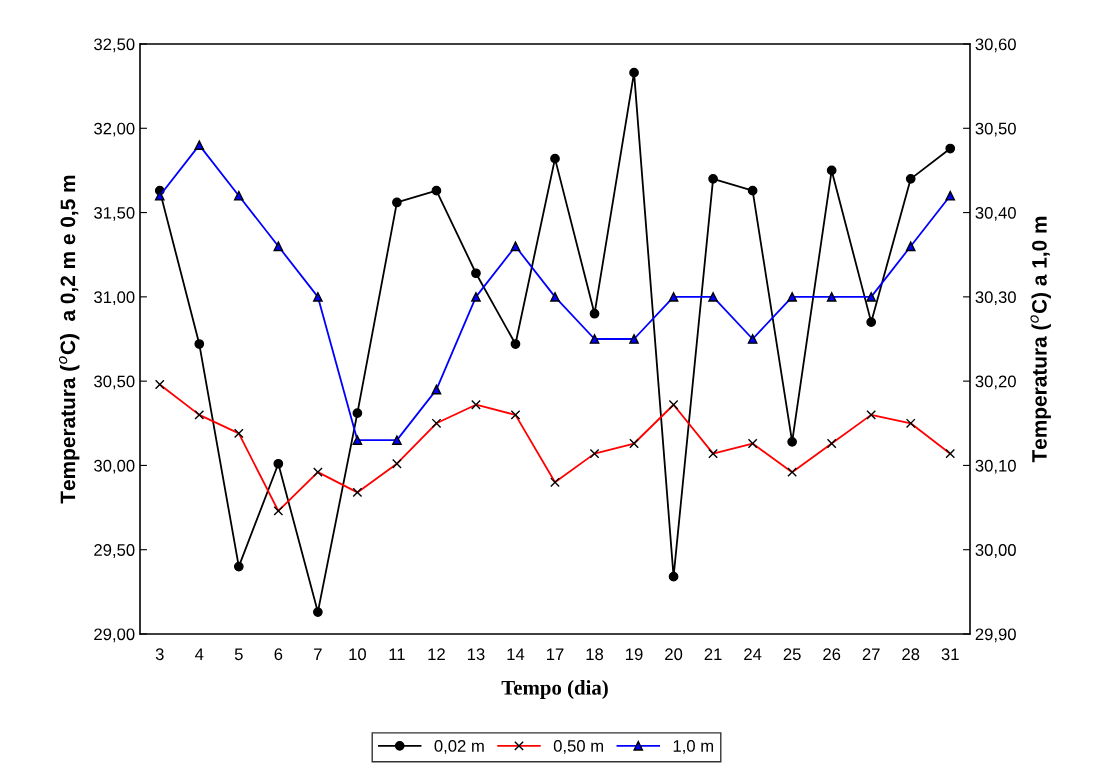 Image resolution: width=1093 pixels, height=774 pixels. What do you see at coordinates (114, 466) in the screenshot?
I see `y-tick-label: 30,00` at bounding box center [114, 466].